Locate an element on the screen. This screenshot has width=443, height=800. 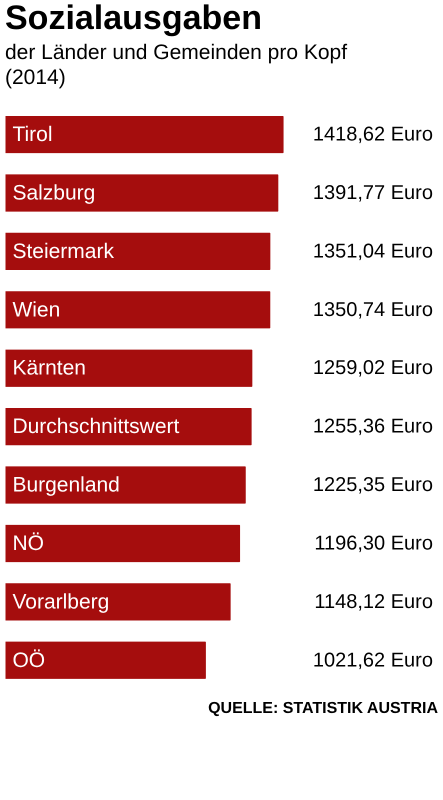
source-note: QUELLE: STATISTIK AUSTRIA is located at coordinates (323, 709).